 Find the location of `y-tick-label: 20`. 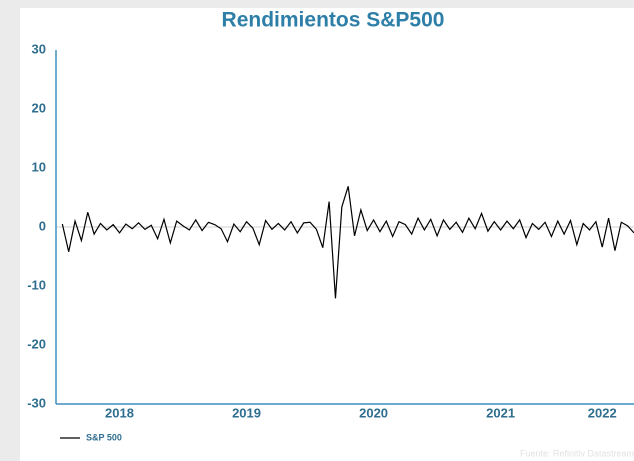

y-tick-label: 20 is located at coordinates (39, 107).